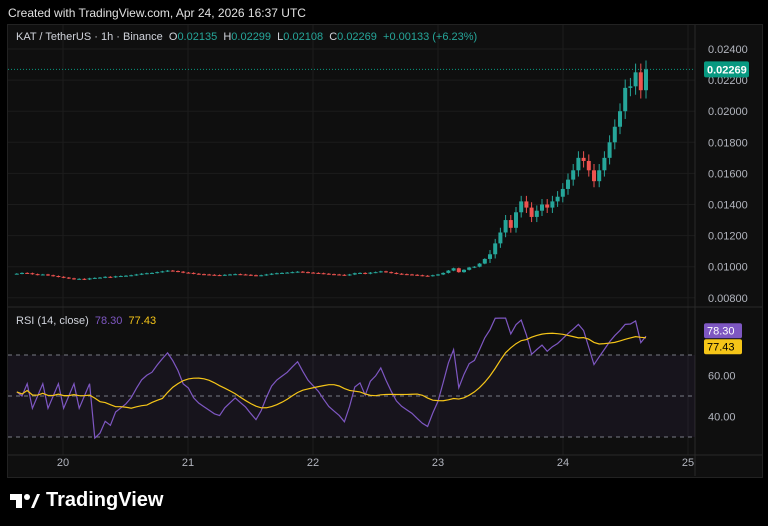 This screenshot has width=768, height=526. What do you see at coordinates (722, 418) in the screenshot?
I see `rsi-tick-label: 40.00` at bounding box center [722, 418].